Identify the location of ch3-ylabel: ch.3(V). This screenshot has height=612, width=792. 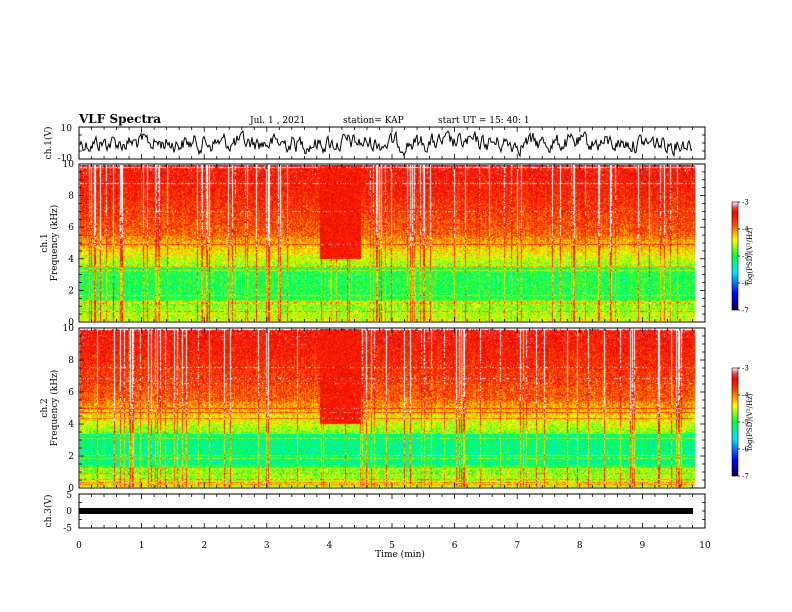
(48, 511).